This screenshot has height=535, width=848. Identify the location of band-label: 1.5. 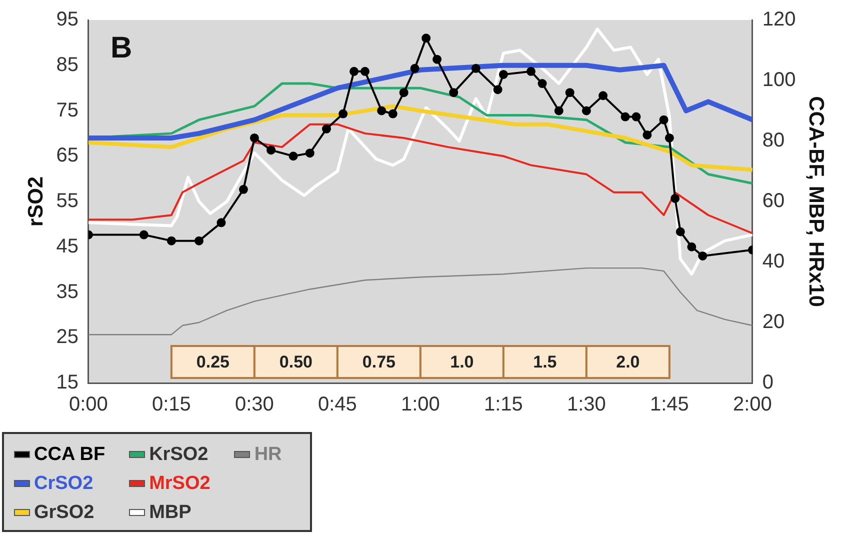
(545, 362).